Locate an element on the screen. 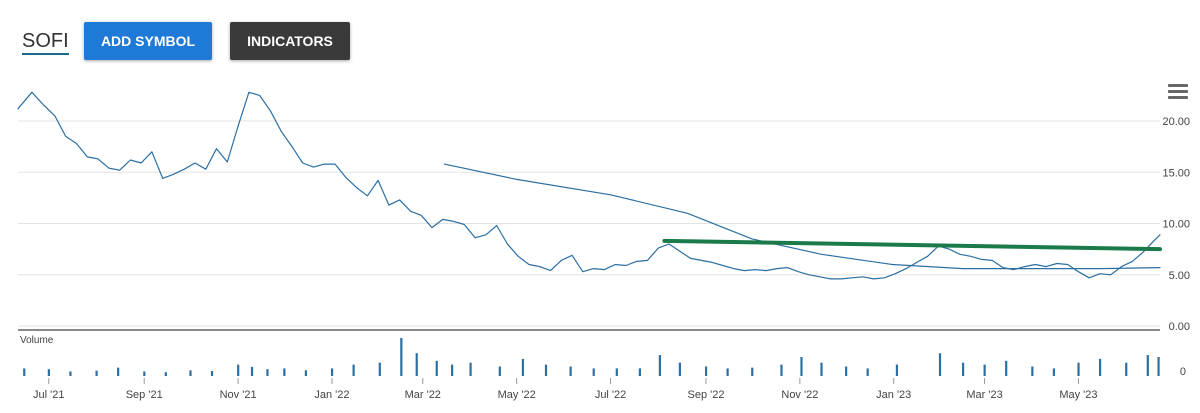 The image size is (1200, 413). x-tick-label: May '22 is located at coordinates (517, 395).